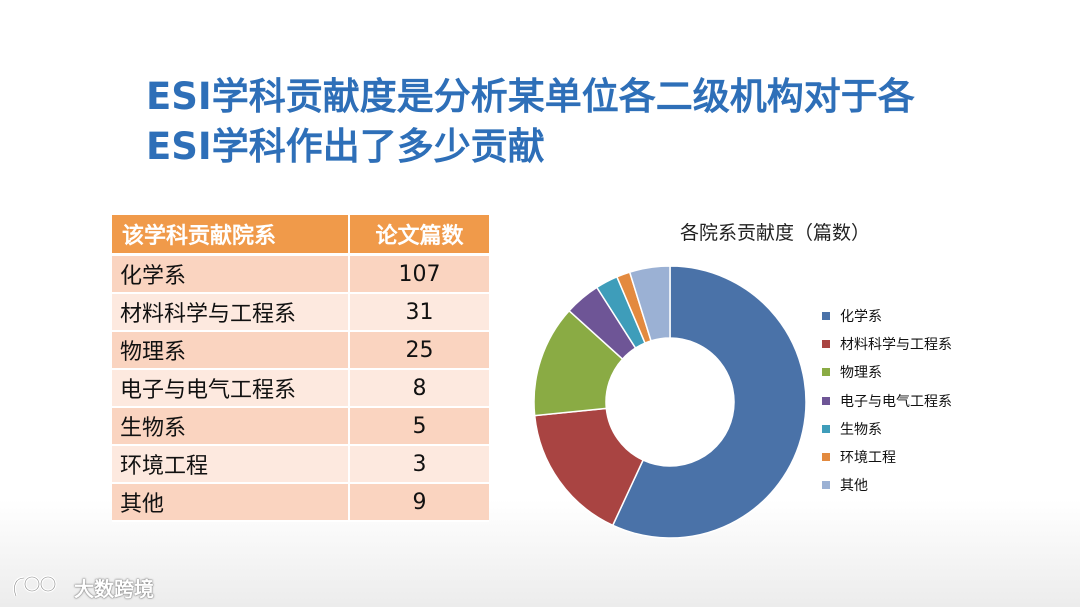 The image size is (1080, 607). Describe the element at coordinates (418, 388) in the screenshot. I see `cell-paper-count: 8` at that location.